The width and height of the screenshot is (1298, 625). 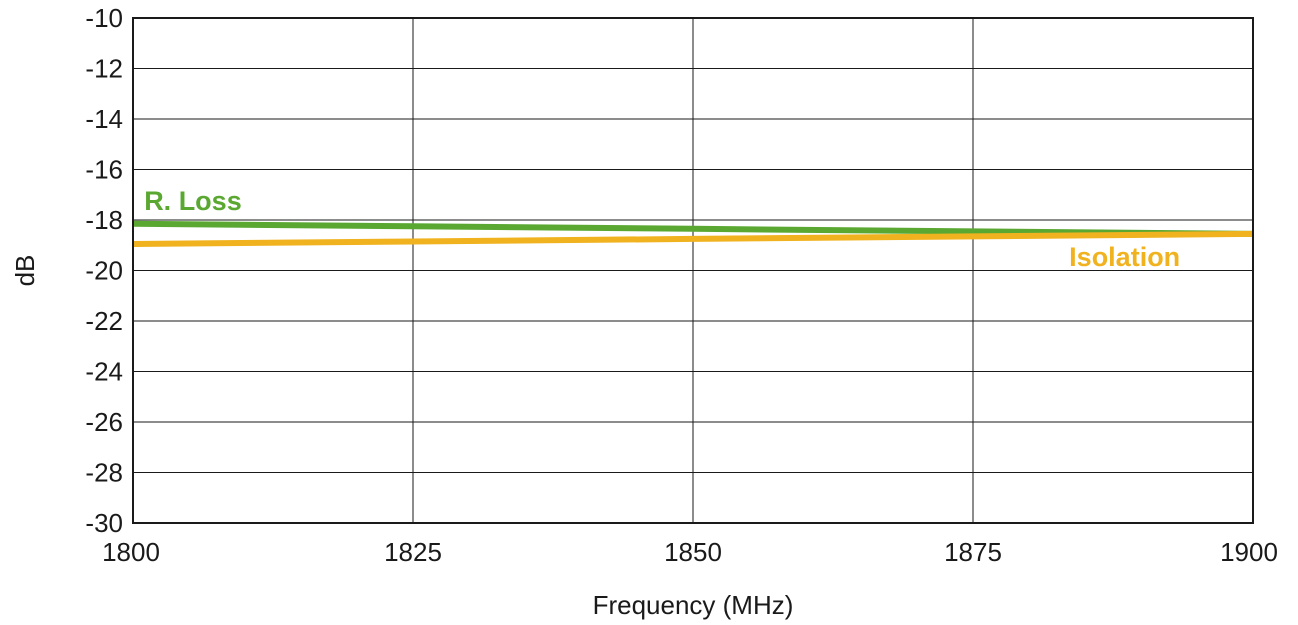 I want to click on x-axis-title: Frequency (MHz), so click(x=693, y=605).